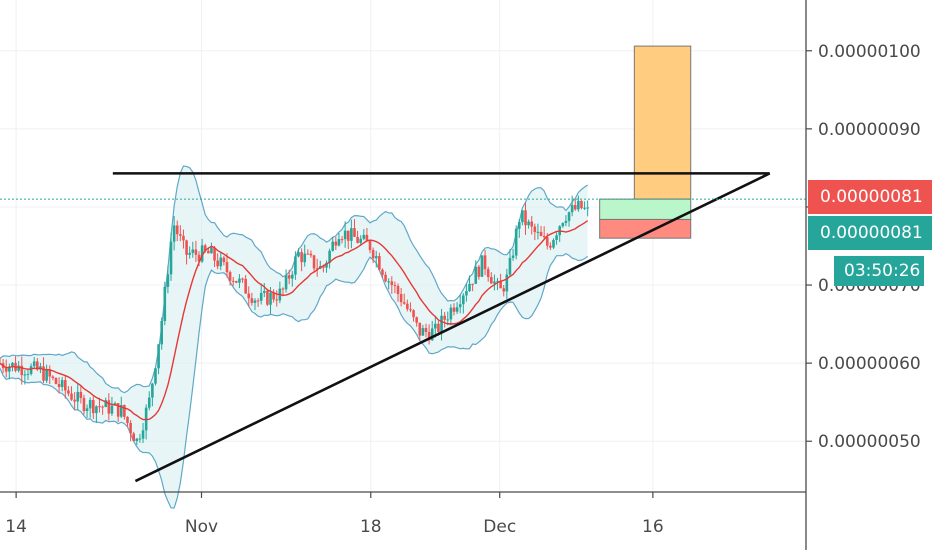 Image resolution: width=932 pixels, height=550 pixels. What do you see at coordinates (869, 130) in the screenshot?
I see `y-tick-label: 0.00000090` at bounding box center [869, 130].